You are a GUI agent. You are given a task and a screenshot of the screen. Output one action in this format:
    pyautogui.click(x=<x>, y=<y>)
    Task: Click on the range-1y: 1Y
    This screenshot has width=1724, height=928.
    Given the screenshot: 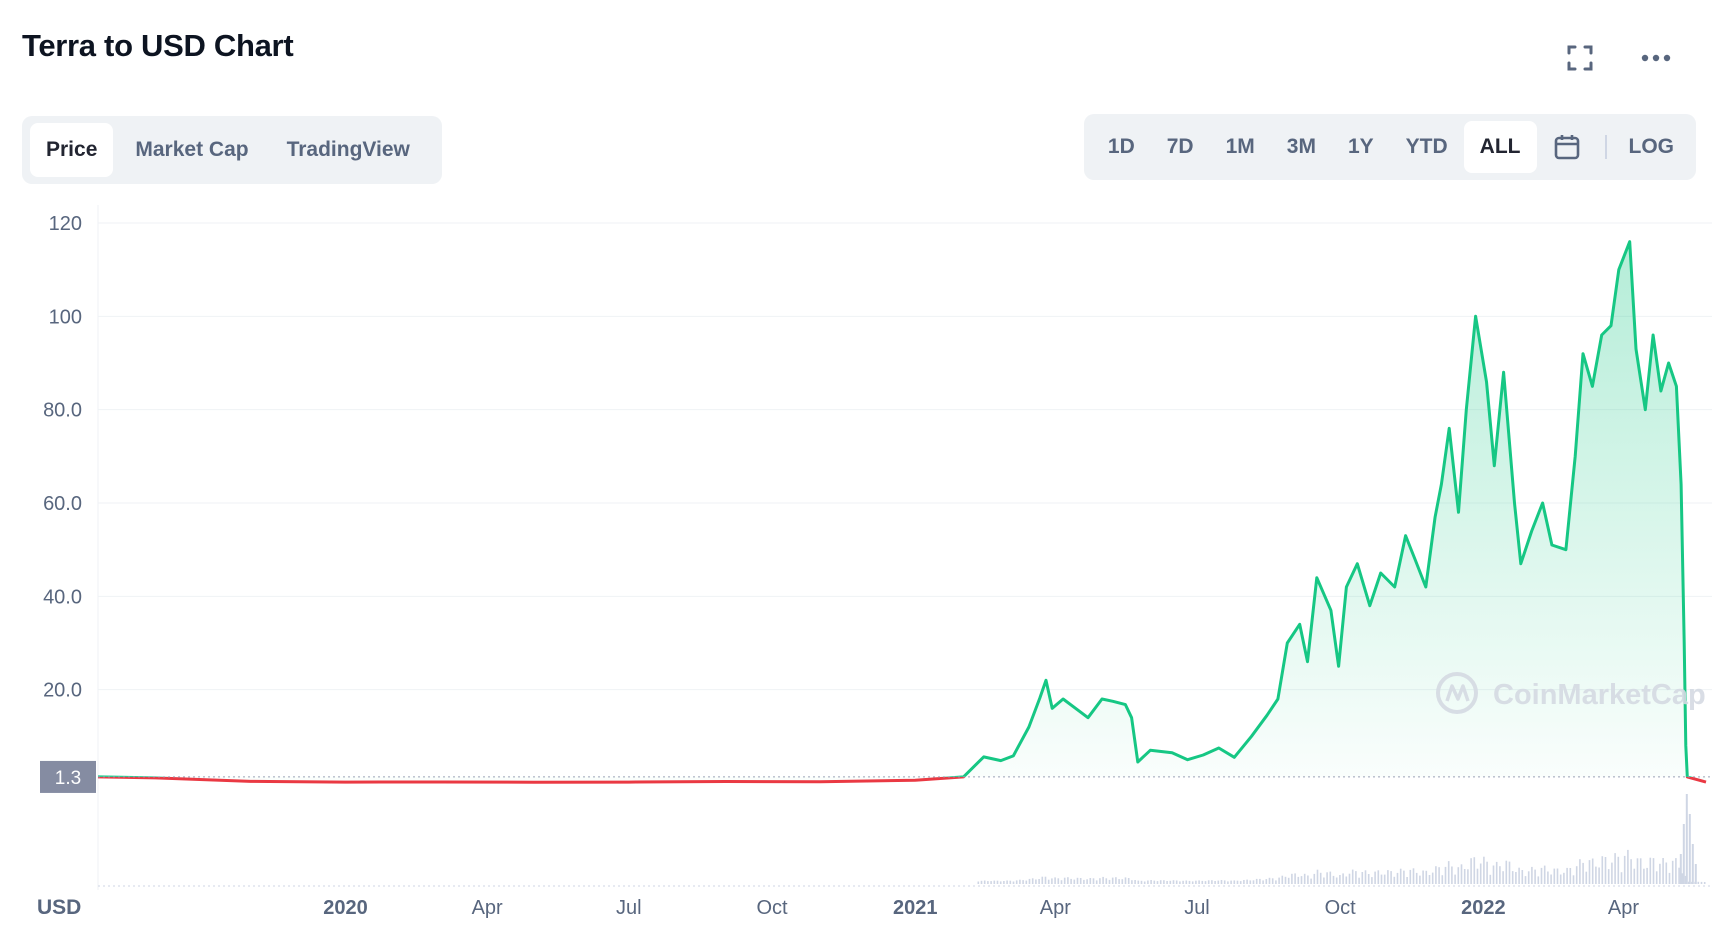 What is the action you would take?
    pyautogui.click(x=1360, y=146)
    